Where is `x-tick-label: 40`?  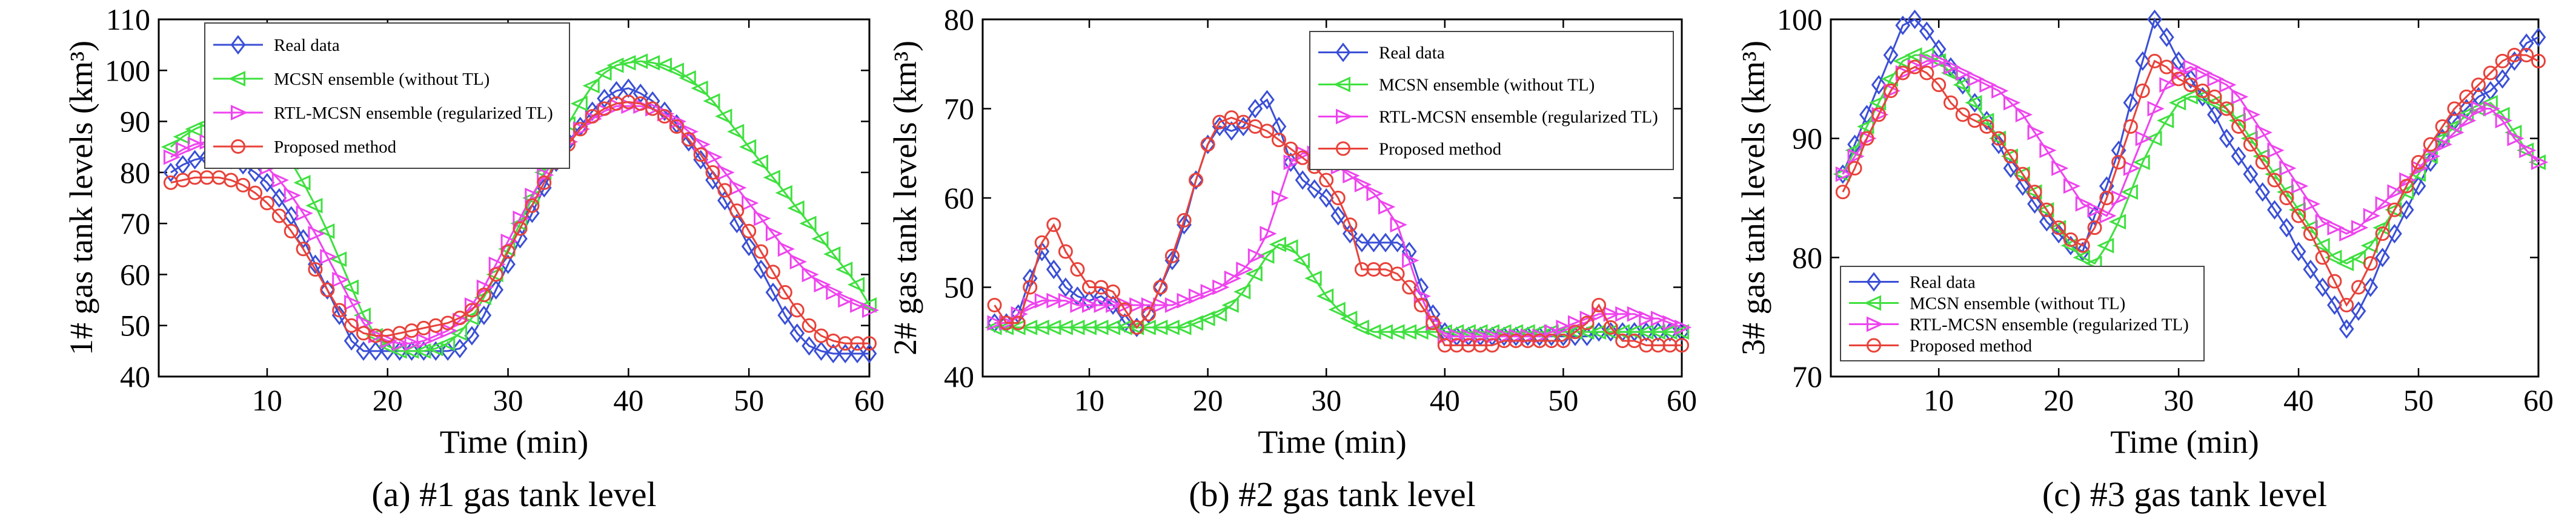
x-tick-label: 40 is located at coordinates (1445, 400).